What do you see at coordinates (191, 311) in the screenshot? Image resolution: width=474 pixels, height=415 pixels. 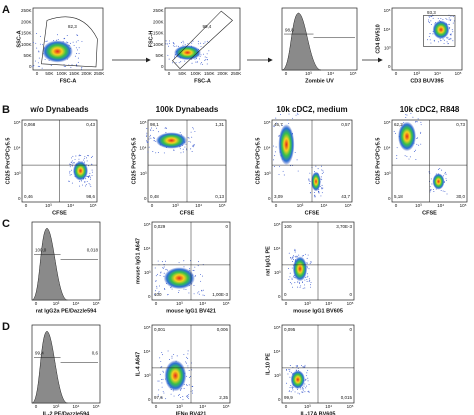 I see `x-axis-label: mouse IgG1 BV421` at bounding box center [191, 311].